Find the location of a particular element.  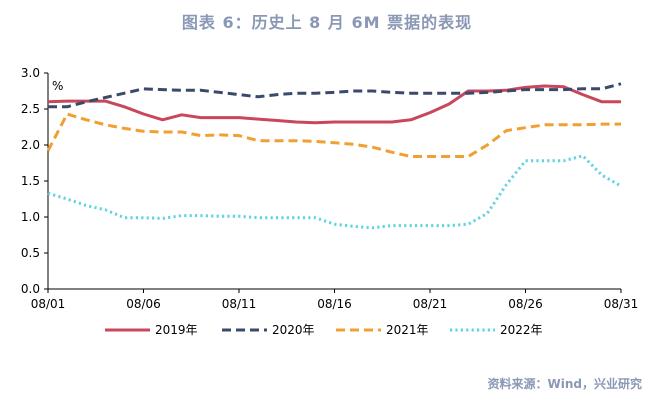

y-axis-unit: % is located at coordinates (57, 86).